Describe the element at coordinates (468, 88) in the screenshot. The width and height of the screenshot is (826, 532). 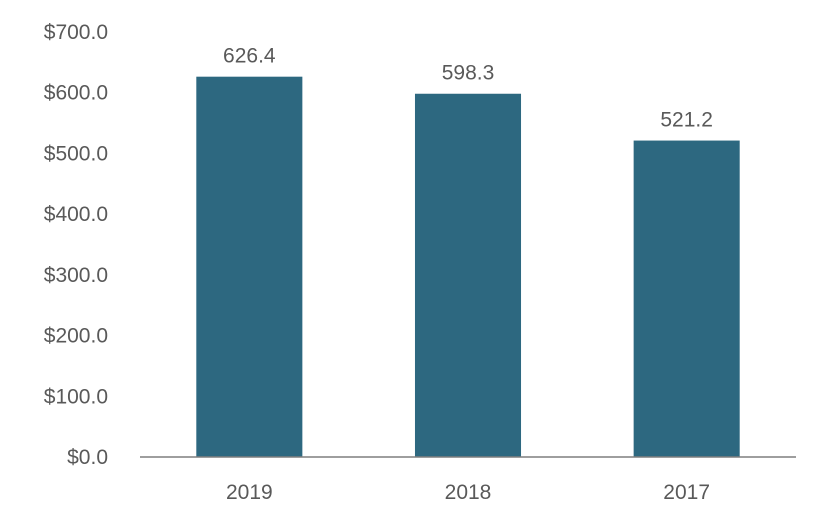
I see `data-labels: 626.4 598.3 521.2` at that location.